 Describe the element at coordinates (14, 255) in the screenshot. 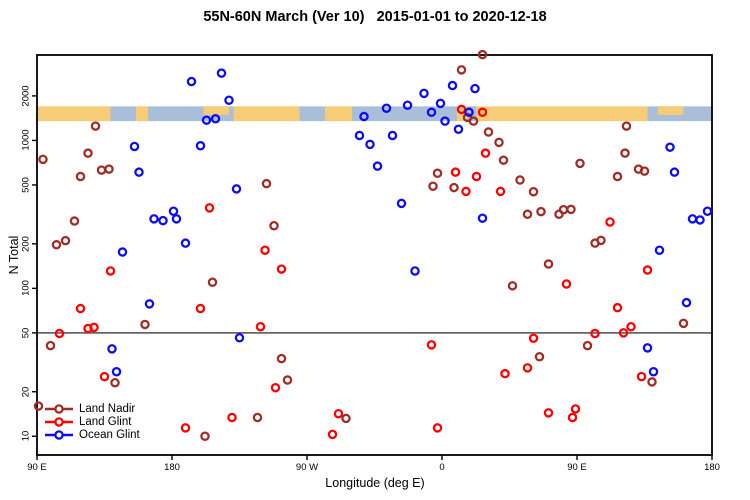

I see `y-axis-label: N Total` at that location.